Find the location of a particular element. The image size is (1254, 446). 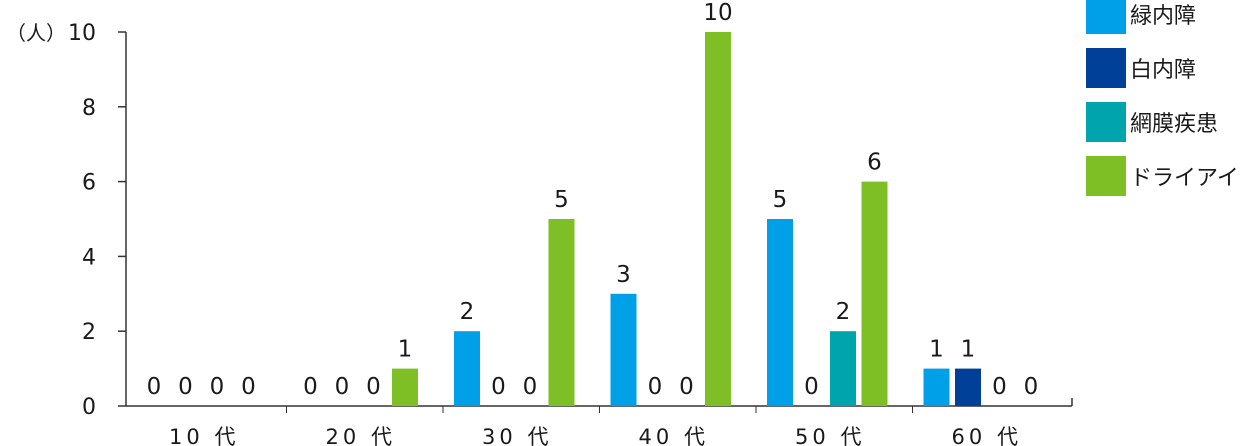

y-axis-ticks: 0 2 4 6 8 10 is located at coordinates (97, 220).